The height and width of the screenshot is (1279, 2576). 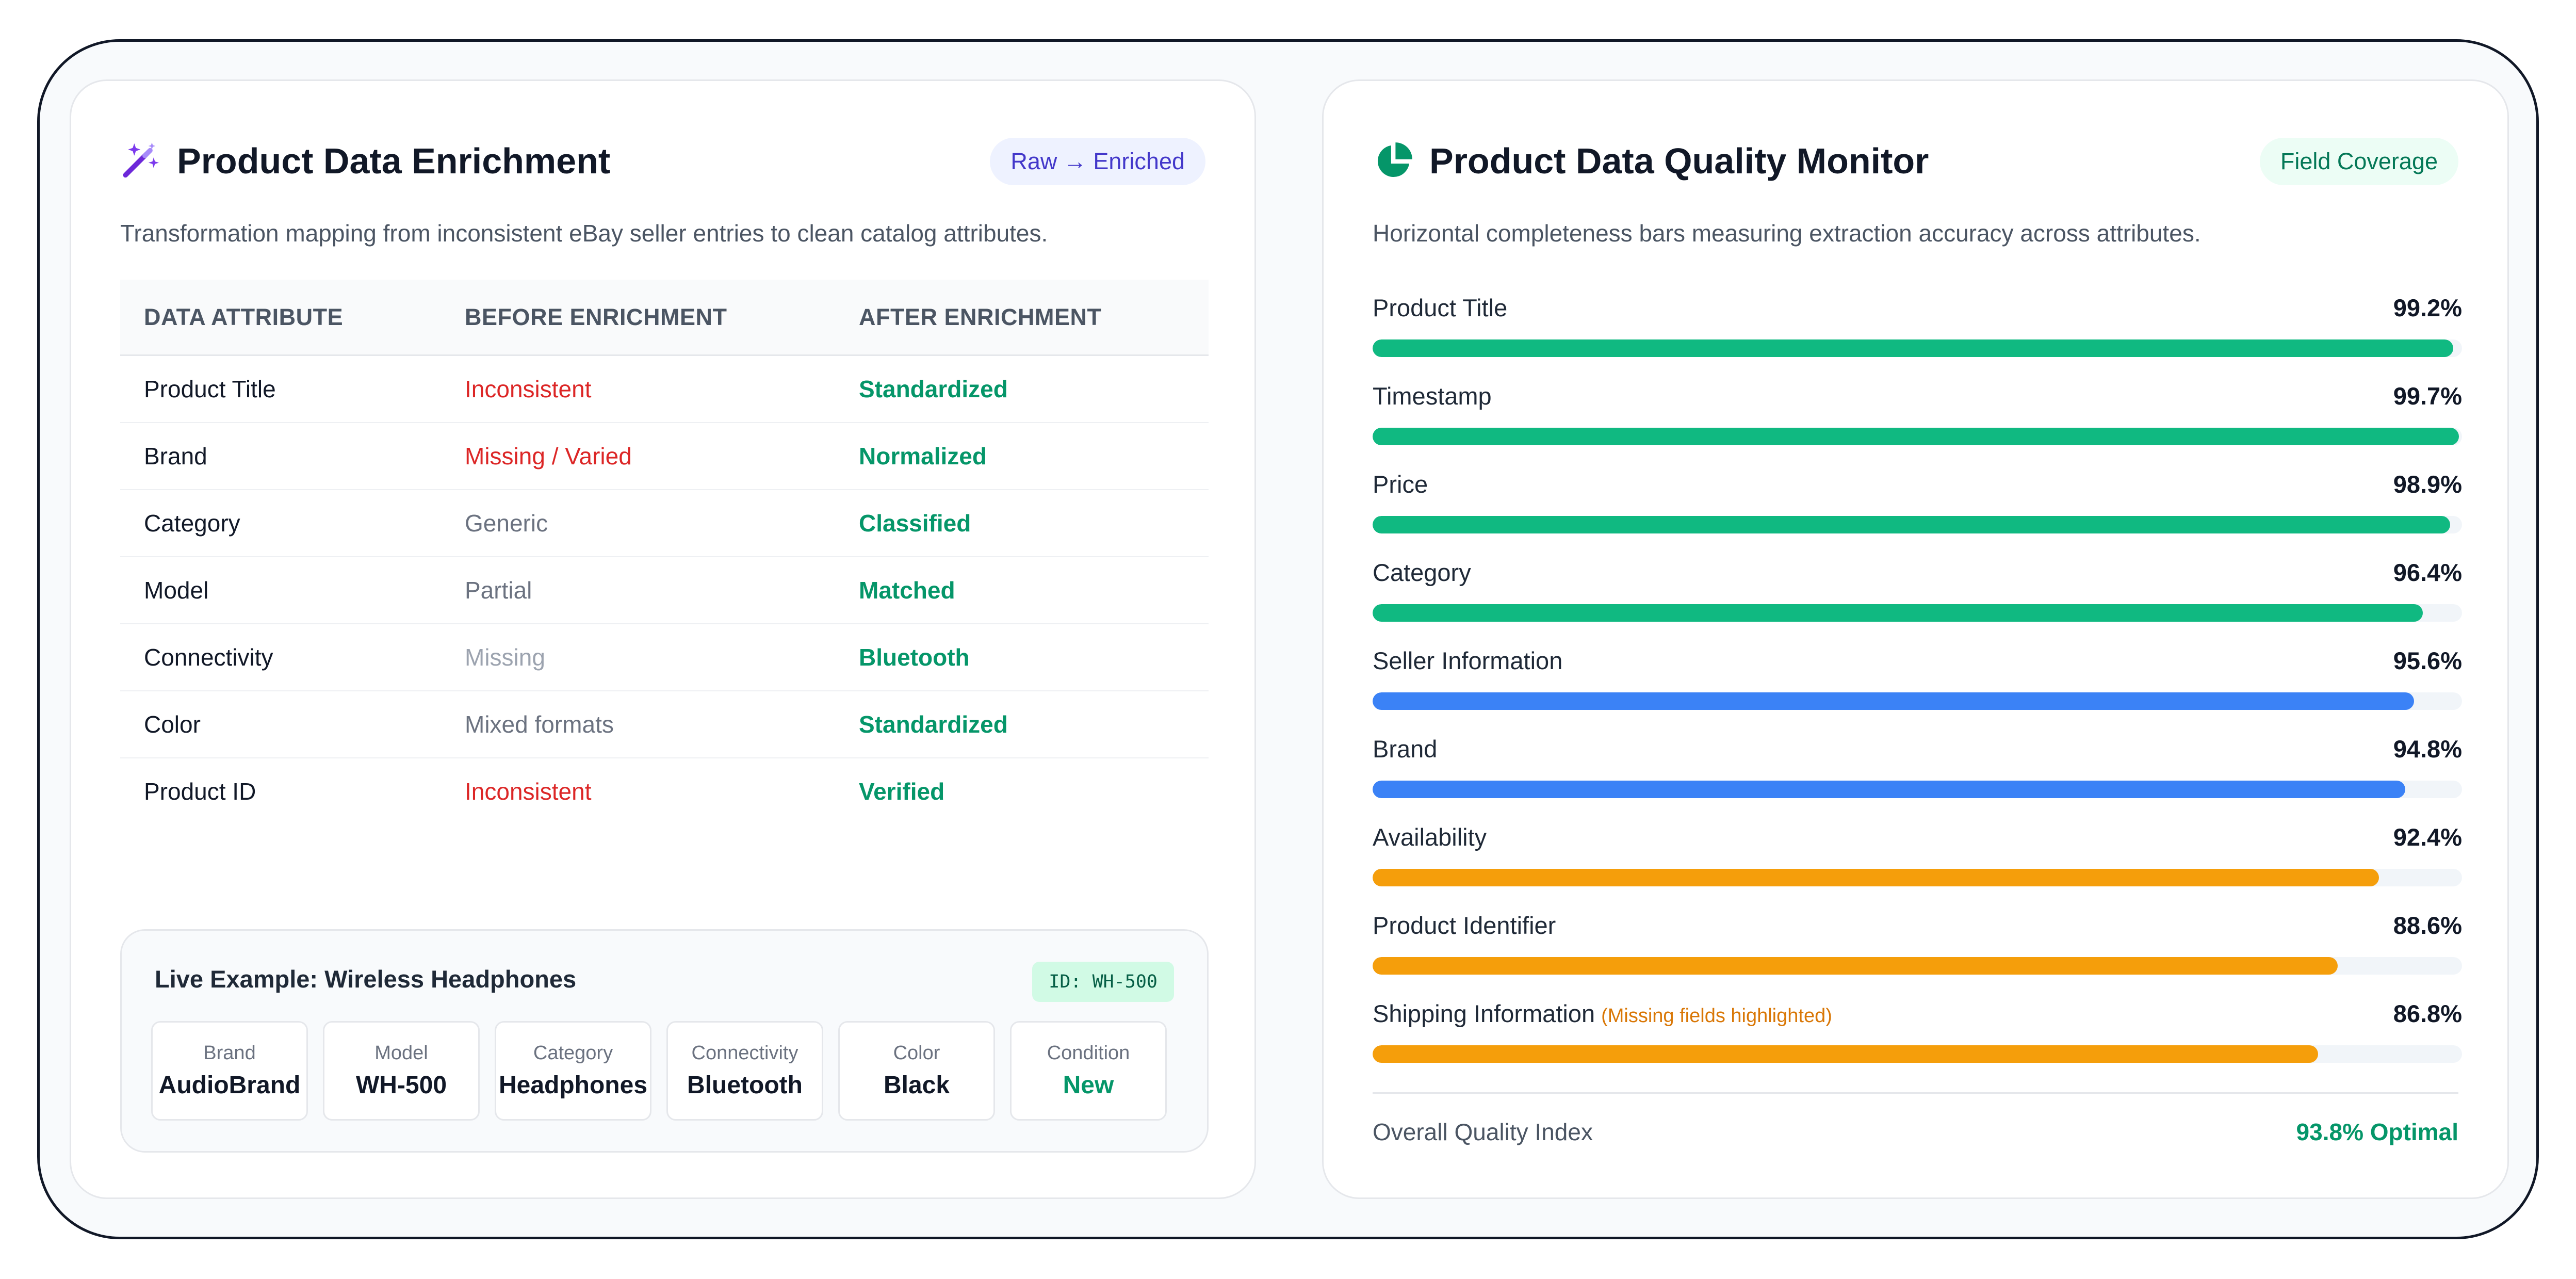 I want to click on product-id-badge: ID: WH-500, so click(x=1103, y=982).